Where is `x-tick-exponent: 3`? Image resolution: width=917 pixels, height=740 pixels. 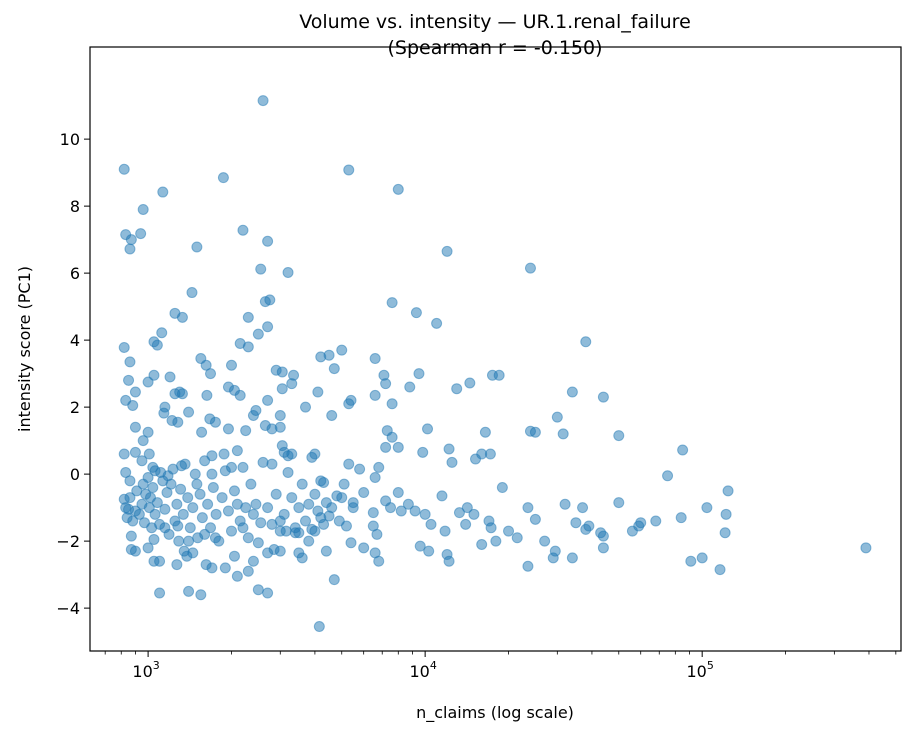
x-tick-exponent: 3 is located at coordinates (156, 665).